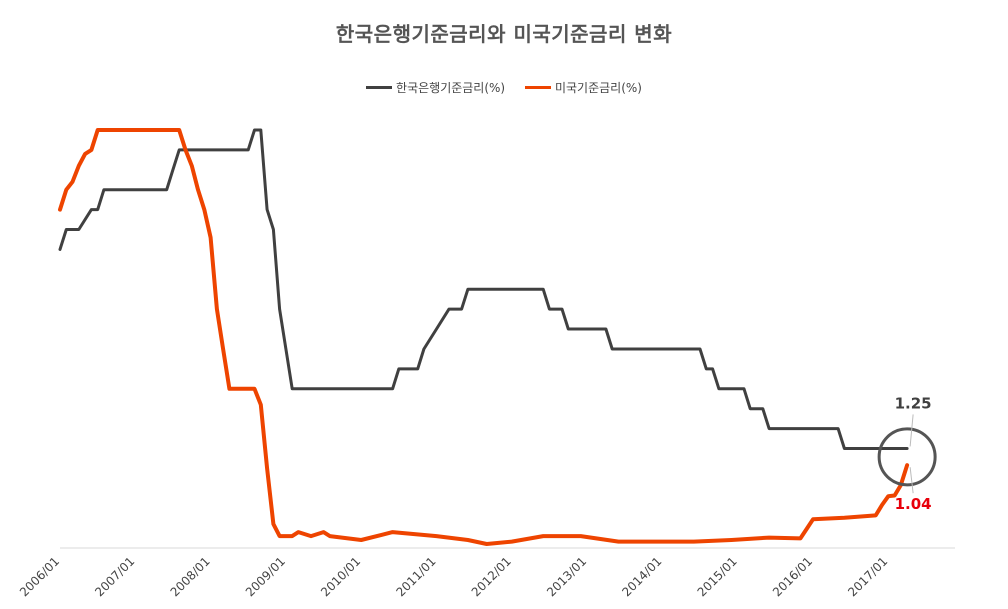  What do you see at coordinates (415, 576) in the screenshot?
I see `x-tick-label: 2011/01` at bounding box center [415, 576].